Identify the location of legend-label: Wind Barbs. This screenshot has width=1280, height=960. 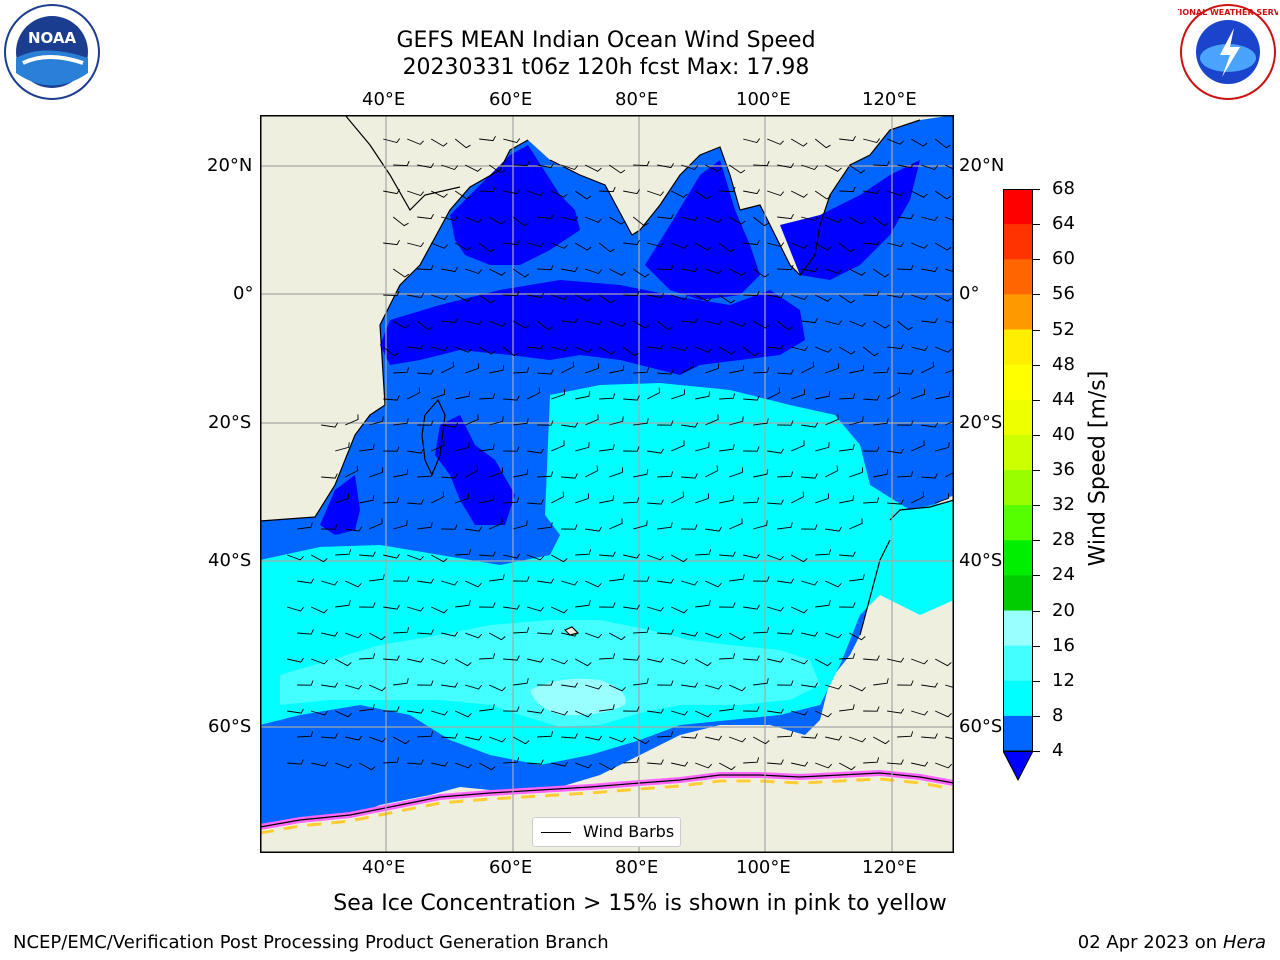
(629, 831).